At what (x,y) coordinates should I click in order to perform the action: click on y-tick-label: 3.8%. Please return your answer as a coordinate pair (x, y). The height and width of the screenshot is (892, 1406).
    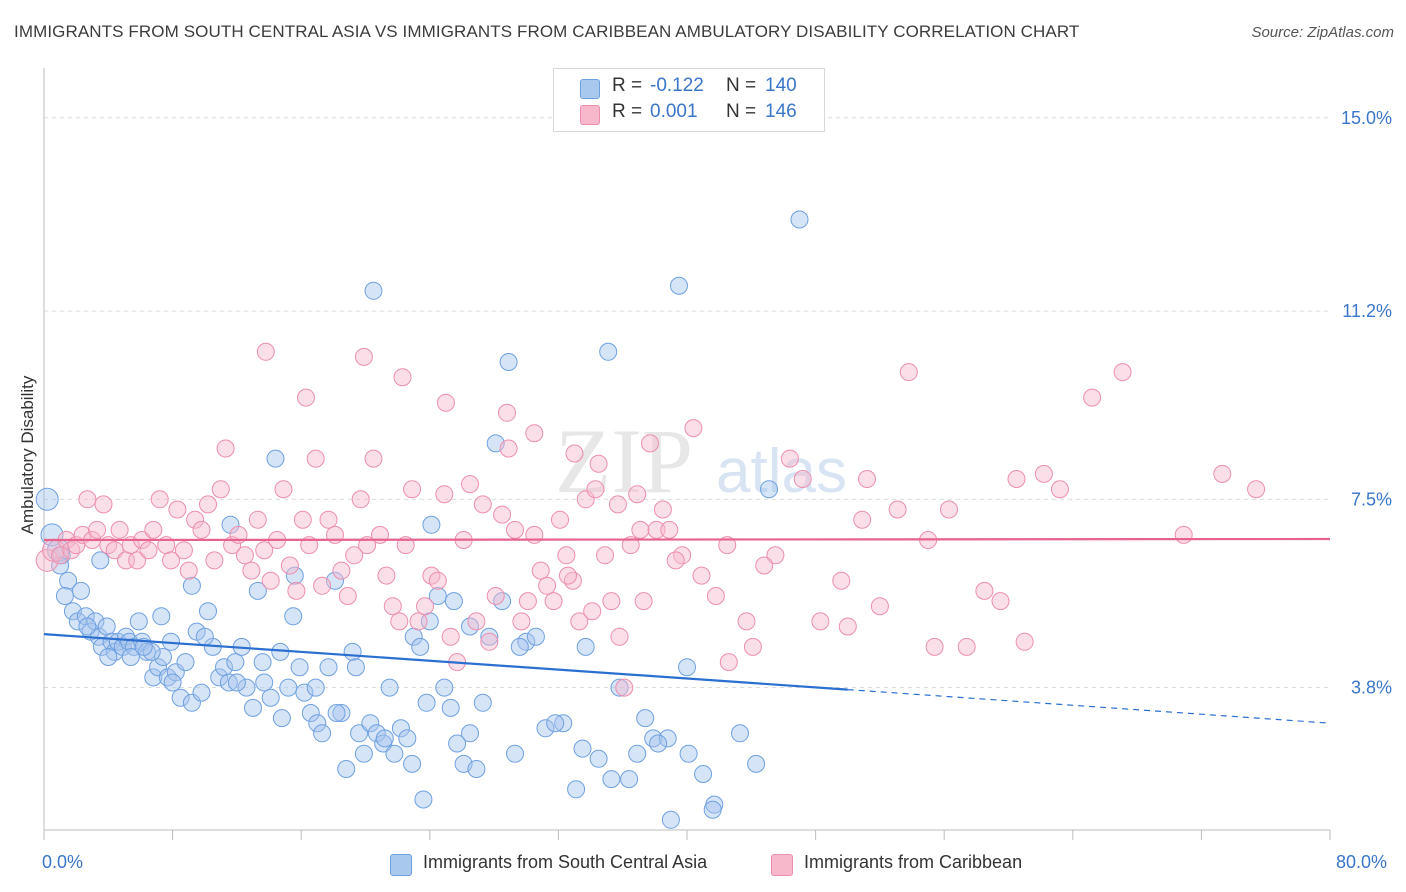
    Looking at the image, I should click on (1371, 688).